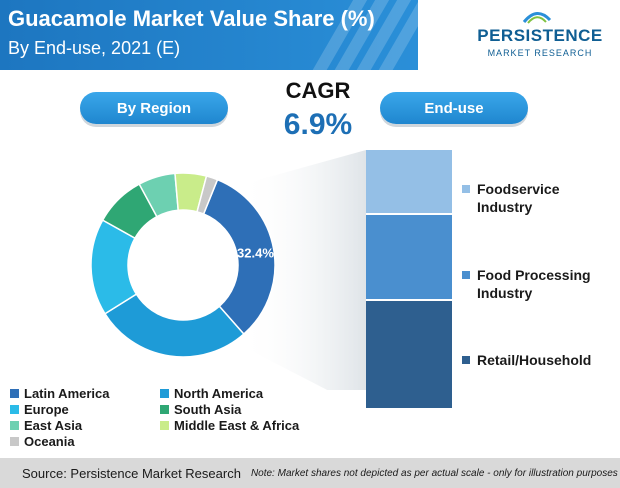 The image size is (620, 488). I want to click on end-use-pill: End-use, so click(454, 108).